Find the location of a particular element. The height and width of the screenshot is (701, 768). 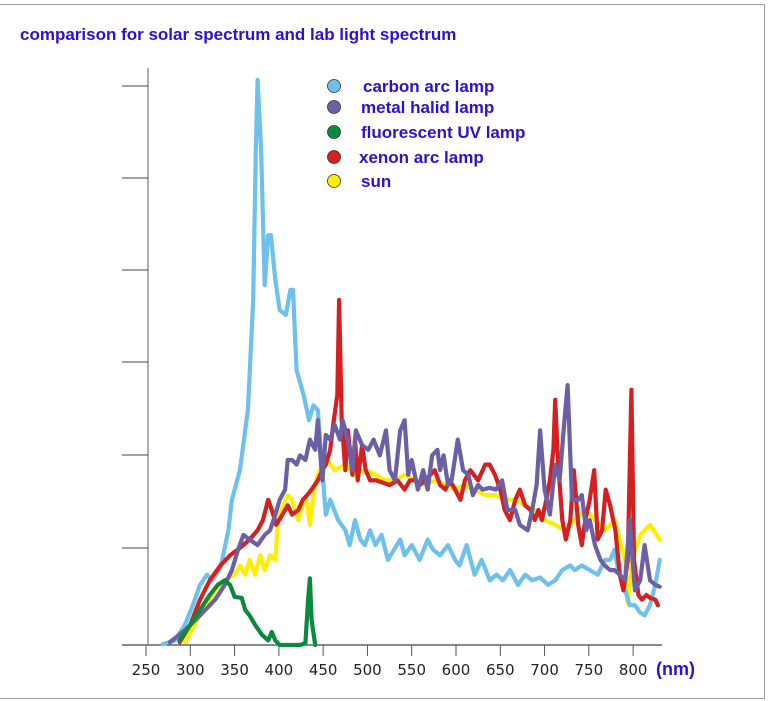

x-tick-label: 600 is located at coordinates (456, 670).